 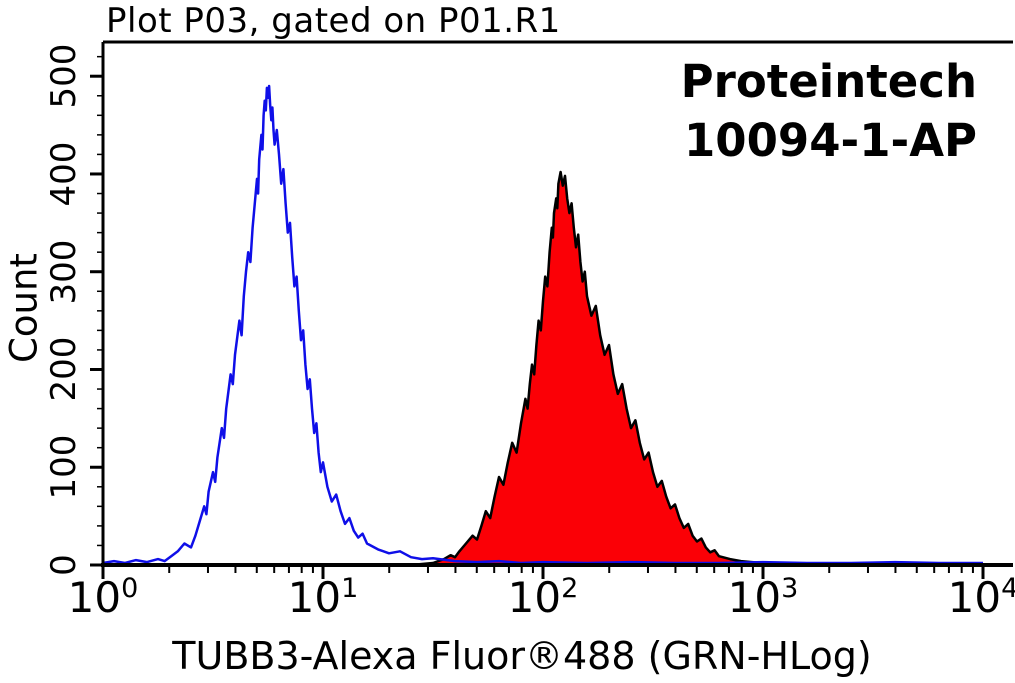 What do you see at coordinates (64, 369) in the screenshot?
I see `y-tick-label: 200` at bounding box center [64, 369].